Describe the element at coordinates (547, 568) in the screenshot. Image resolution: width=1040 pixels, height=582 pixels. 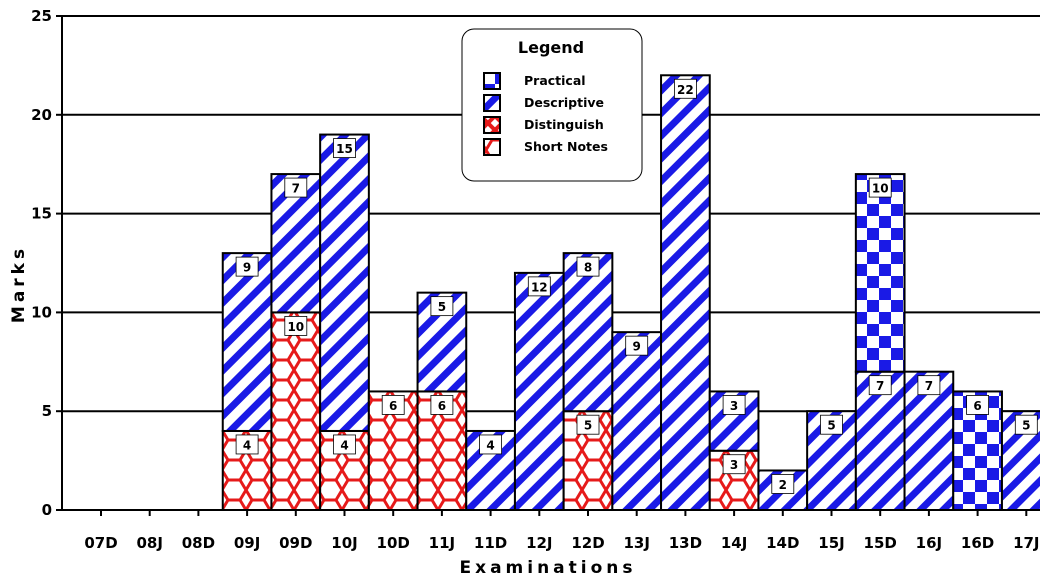
I see `x-axis-title: Examinations` at that location.